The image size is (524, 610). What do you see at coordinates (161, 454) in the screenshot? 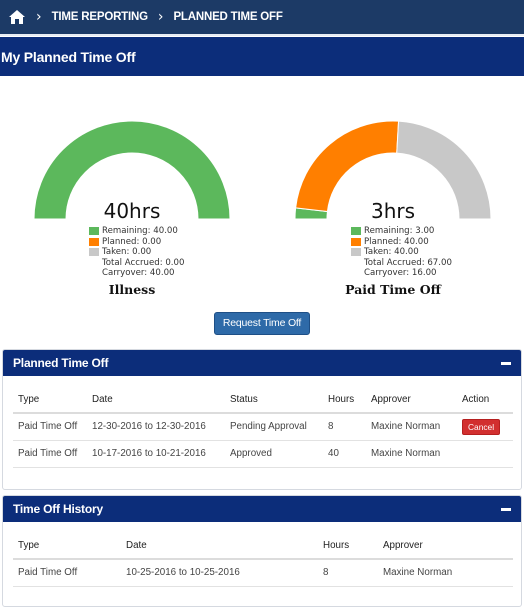
I see `cell-date: 10-17-2016 to 10-21-2016` at bounding box center [161, 454].